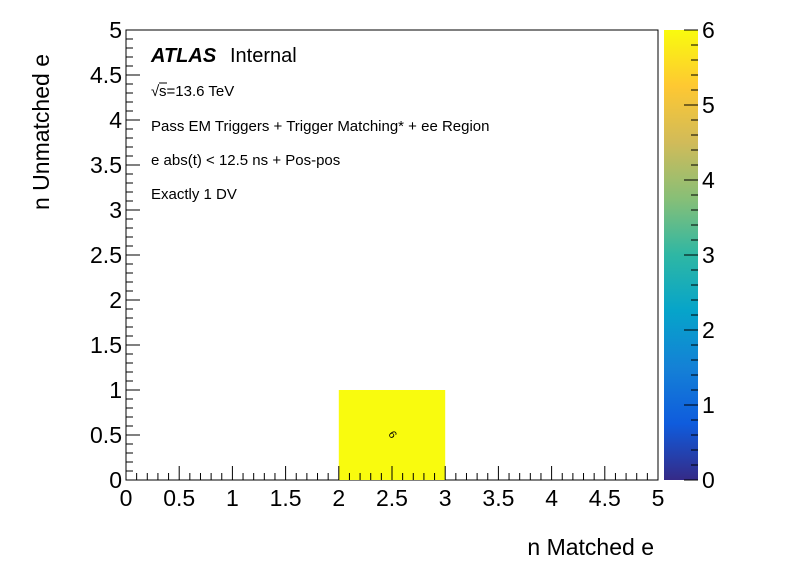  What do you see at coordinates (708, 405) in the screenshot?
I see `z-tick-label: 1` at bounding box center [708, 405].